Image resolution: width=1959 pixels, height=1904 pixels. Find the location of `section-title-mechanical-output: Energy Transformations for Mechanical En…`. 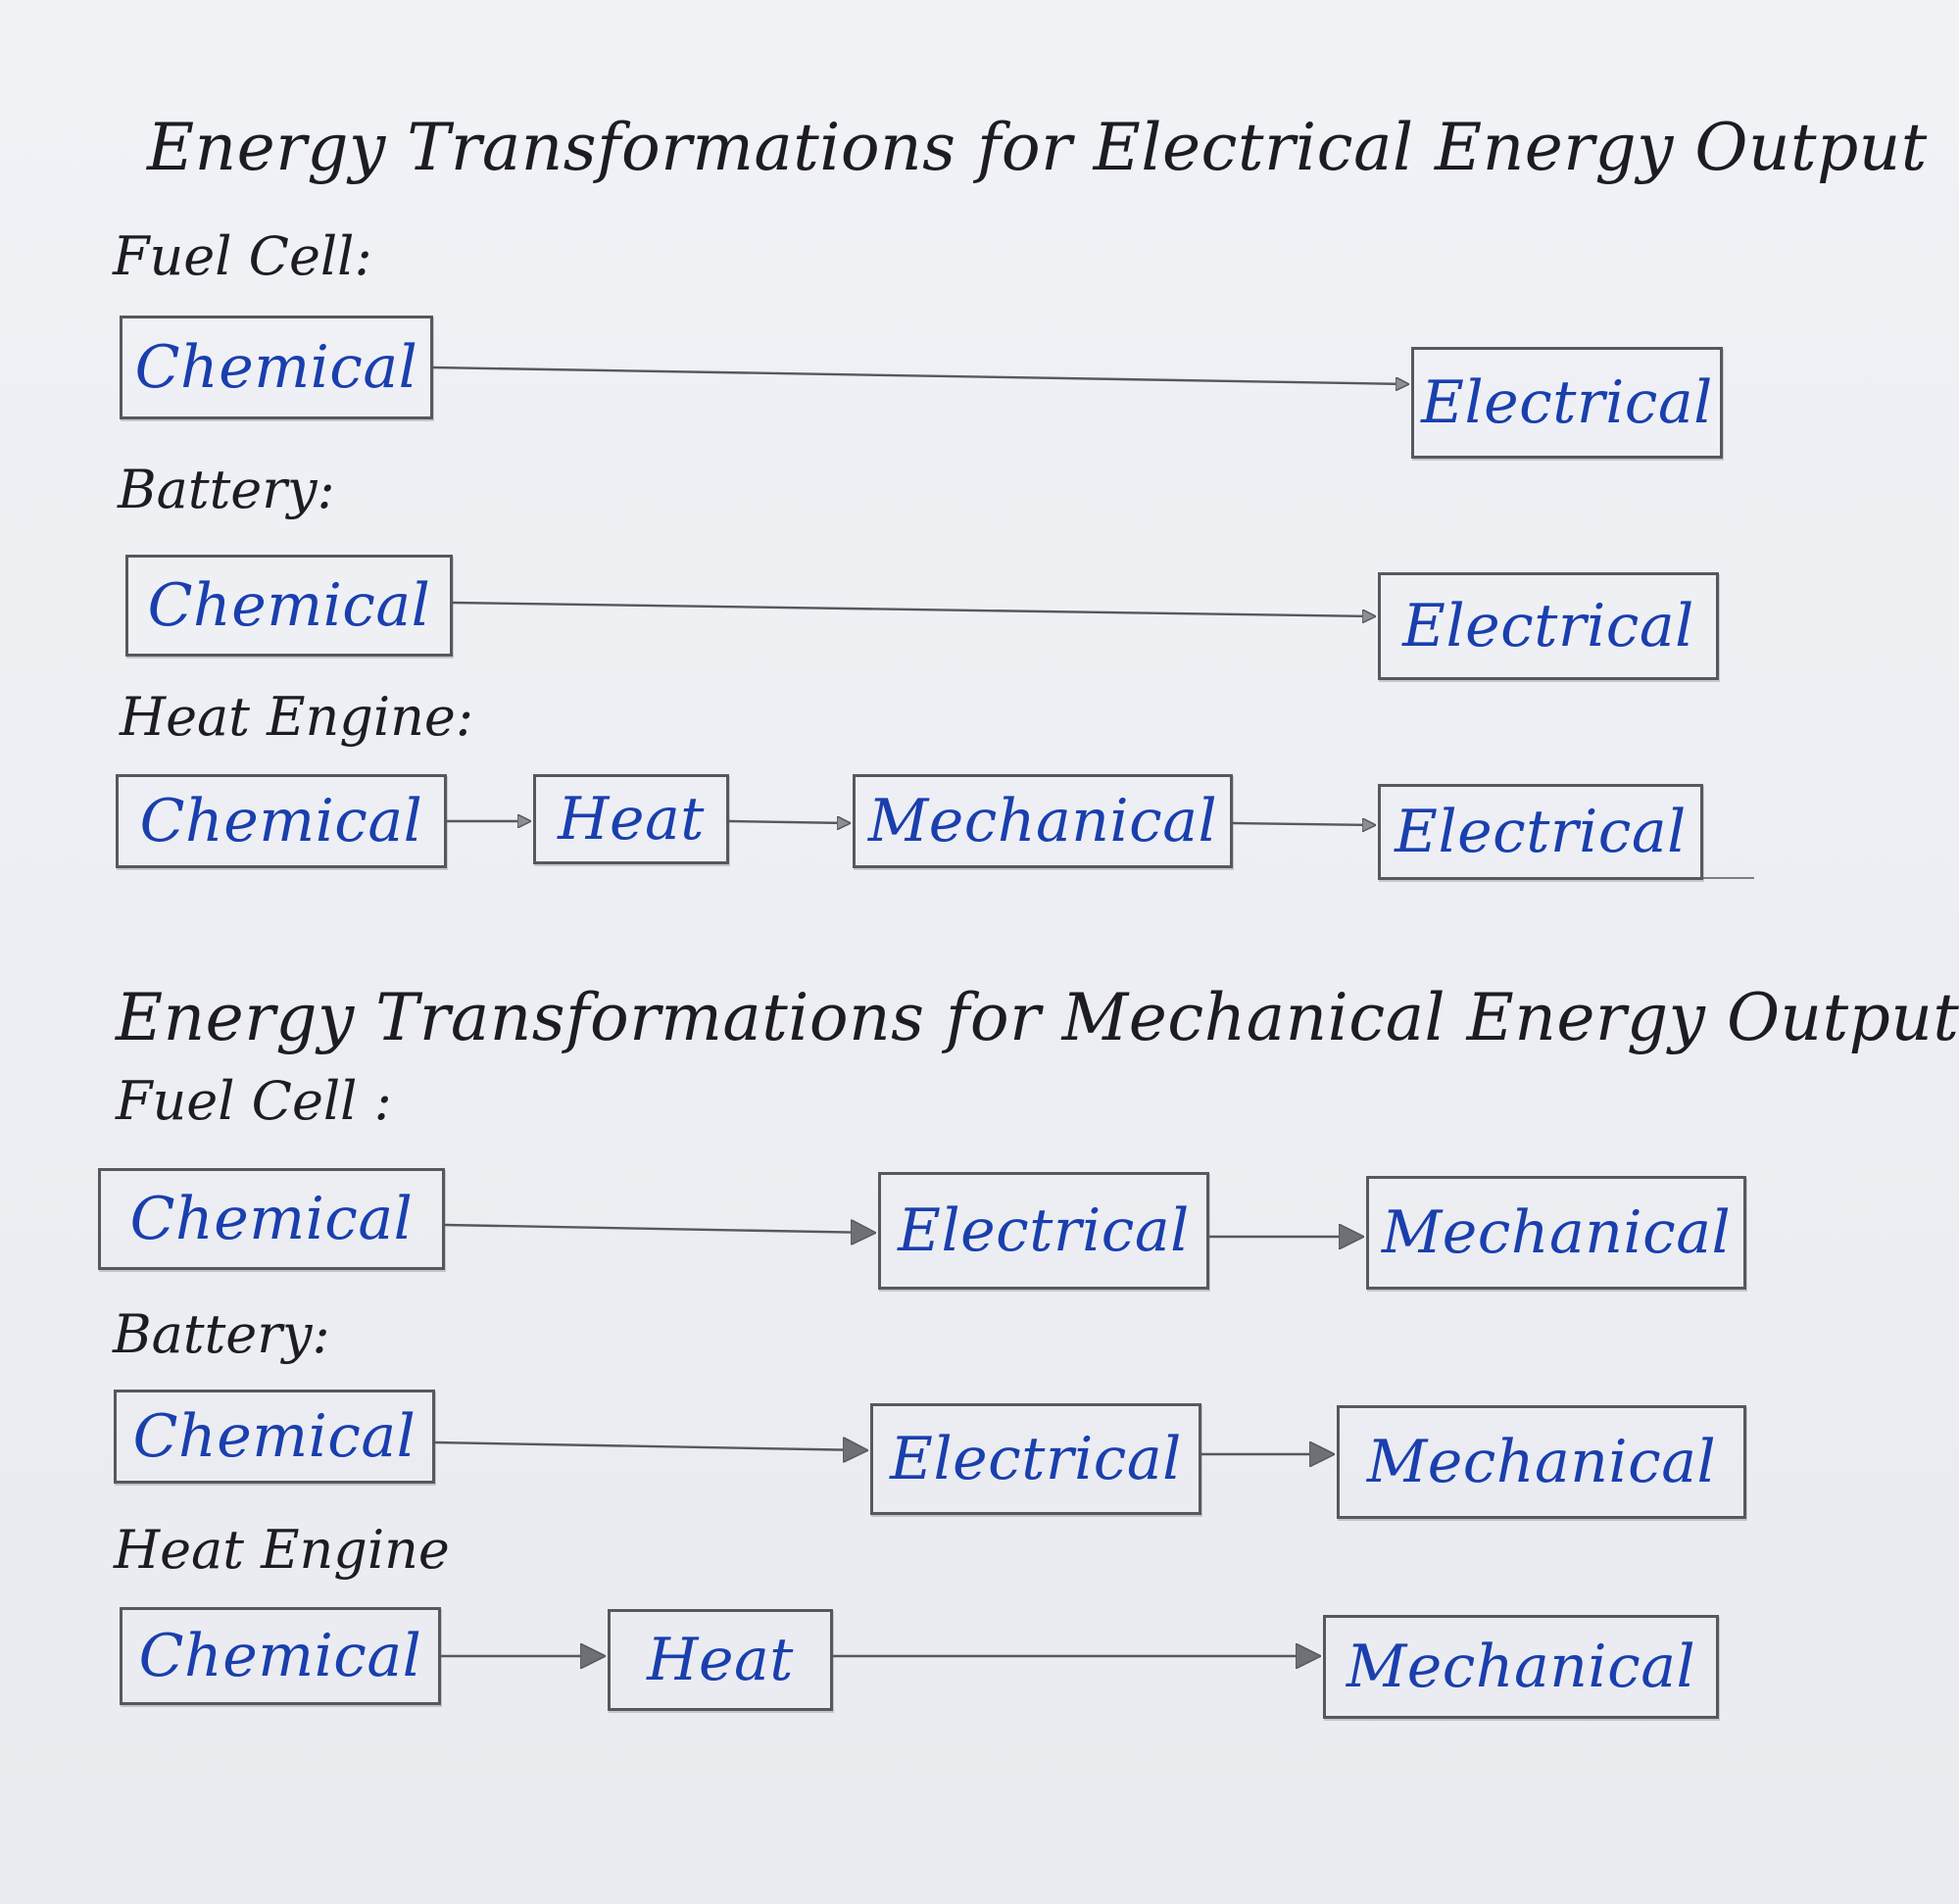

section-title-mechanical-output: Energy Transformations for Mechanical En… is located at coordinates (1037, 1017).